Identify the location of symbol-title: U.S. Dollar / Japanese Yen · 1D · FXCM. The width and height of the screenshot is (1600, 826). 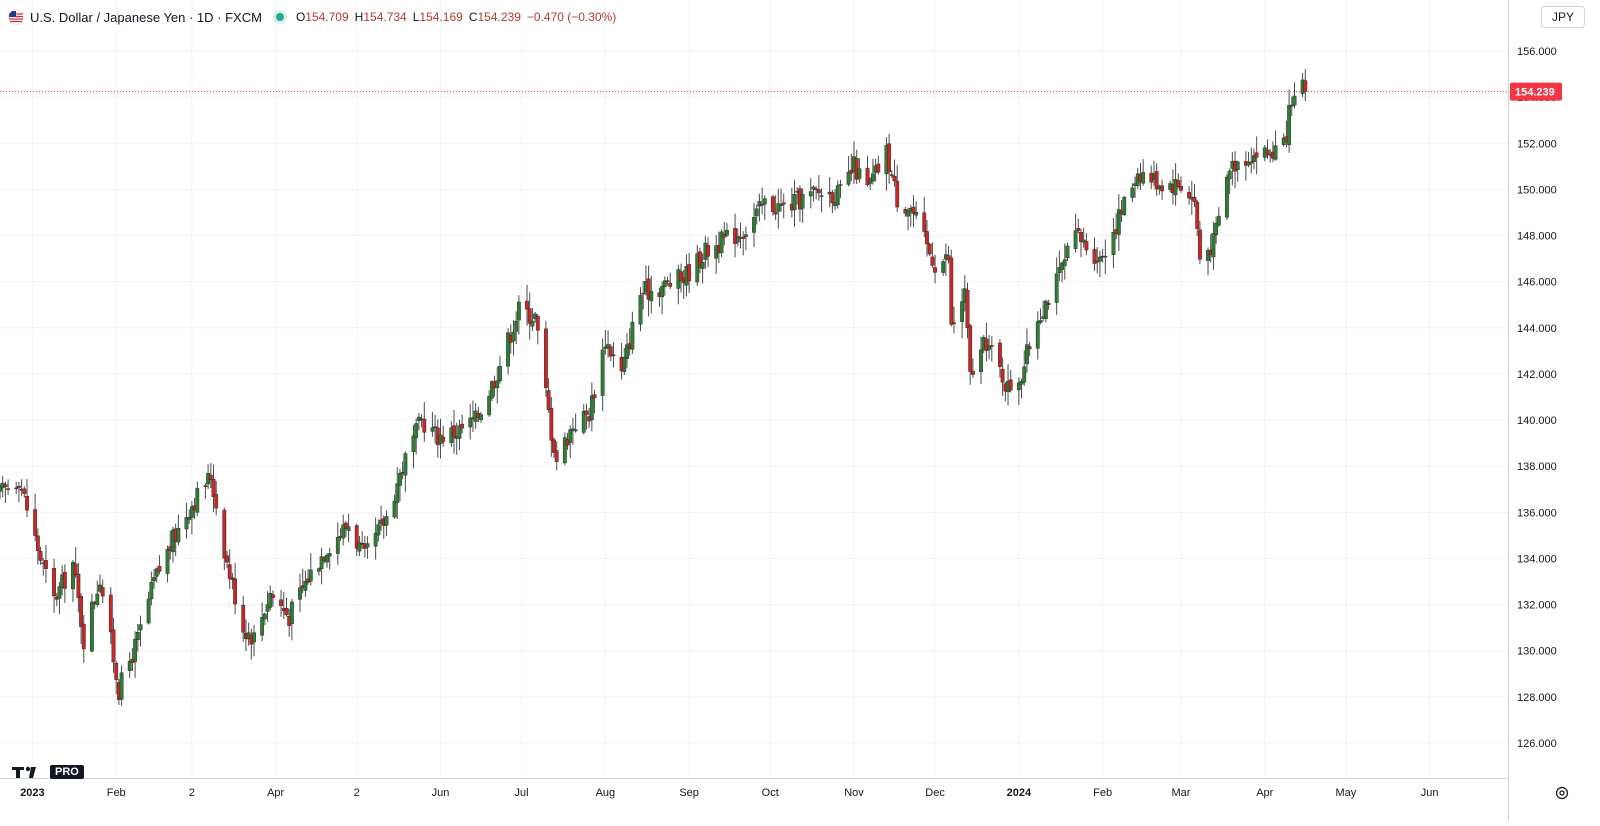
(146, 17).